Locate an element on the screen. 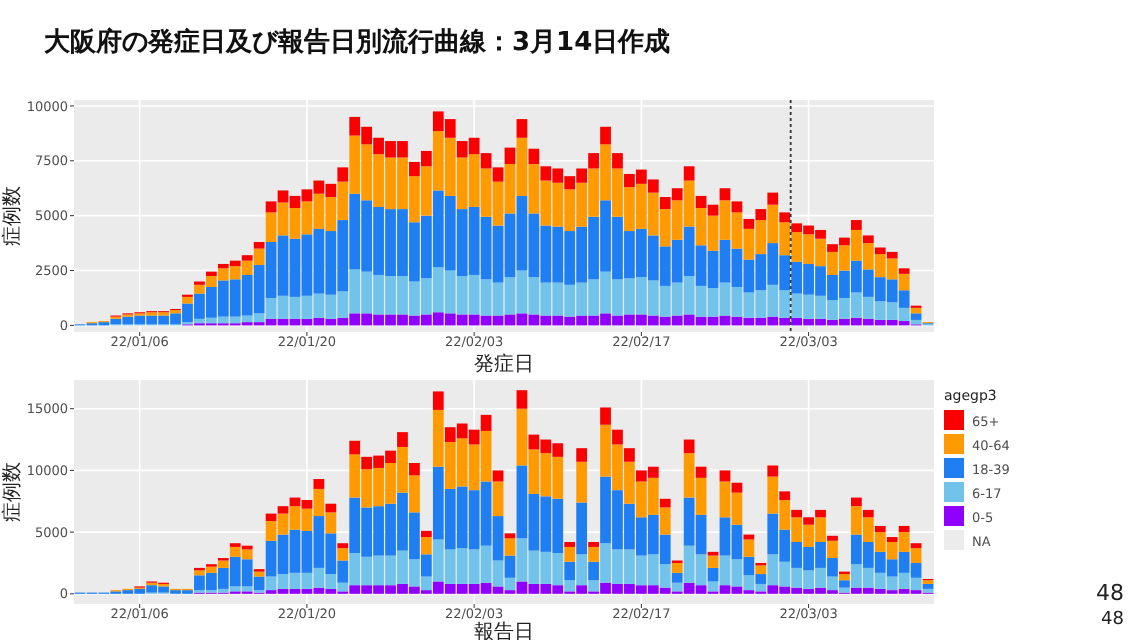 Image resolution: width=1138 pixels, height=640 pixels. chart-title: 大阪府の発症日及び報告日別流行曲線：3月14日作成 is located at coordinates (357, 42).